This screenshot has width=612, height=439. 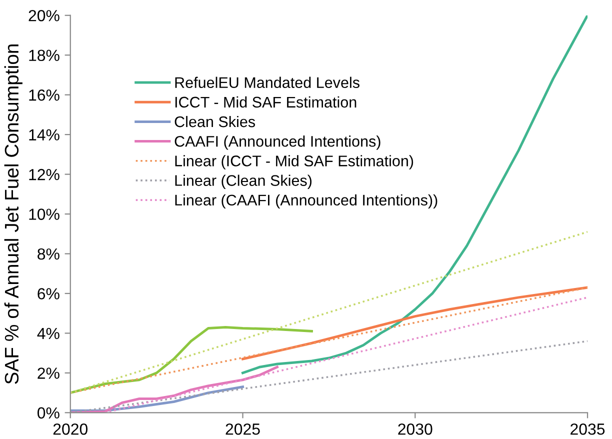 What do you see at coordinates (70, 429) in the screenshot?
I see `x-tick-label: 2020` at bounding box center [70, 429].